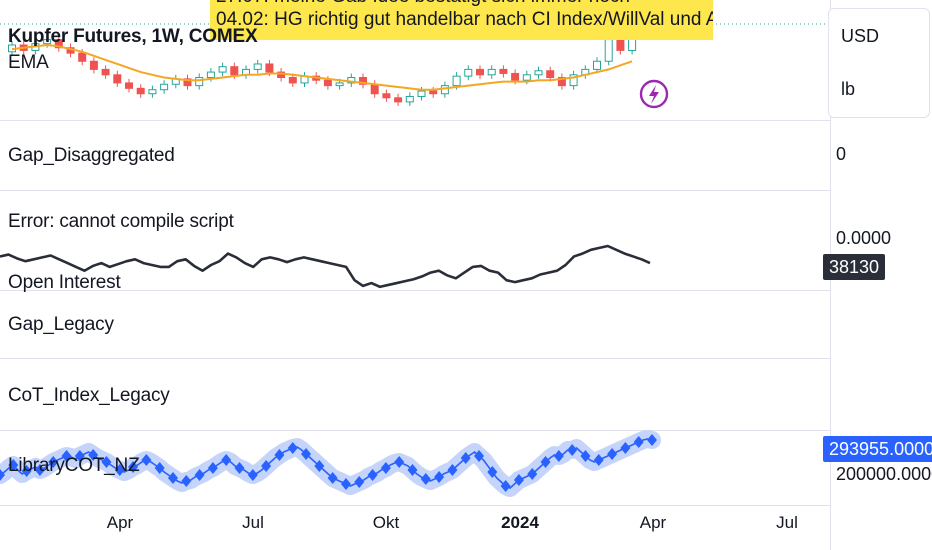 This screenshot has width=932, height=550. Describe the element at coordinates (64, 282) in the screenshot. I see `open-interest-label: Open Interest` at that location.